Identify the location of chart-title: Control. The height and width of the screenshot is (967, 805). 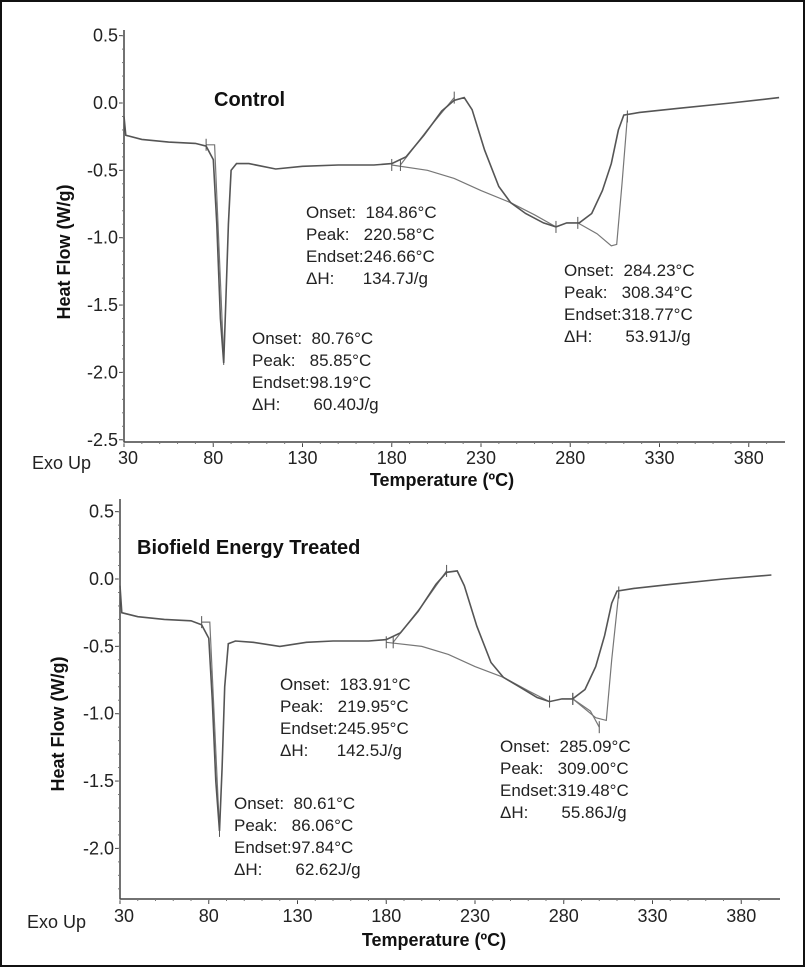
(249, 100).